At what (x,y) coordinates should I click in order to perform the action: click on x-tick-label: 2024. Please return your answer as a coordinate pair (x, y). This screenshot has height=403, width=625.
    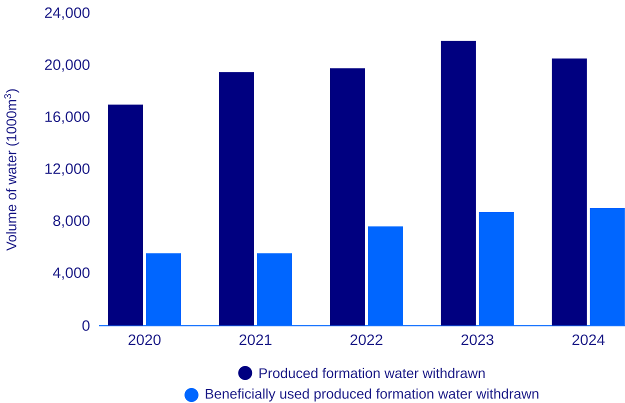
    Looking at the image, I should click on (588, 340).